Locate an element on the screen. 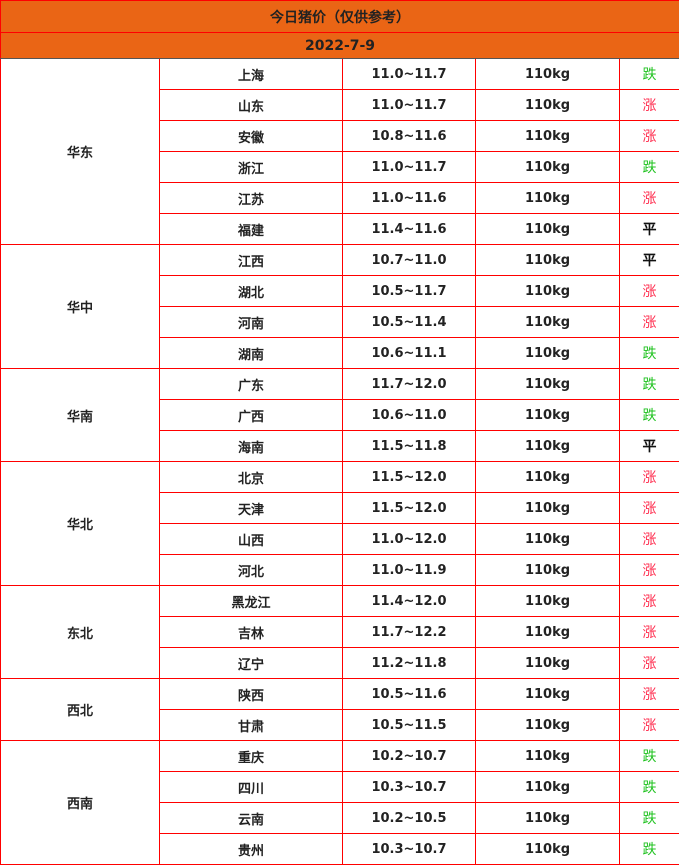 Image resolution: width=679 pixels, height=866 pixels. price-cell: 10.2~10.7 is located at coordinates (409, 756).